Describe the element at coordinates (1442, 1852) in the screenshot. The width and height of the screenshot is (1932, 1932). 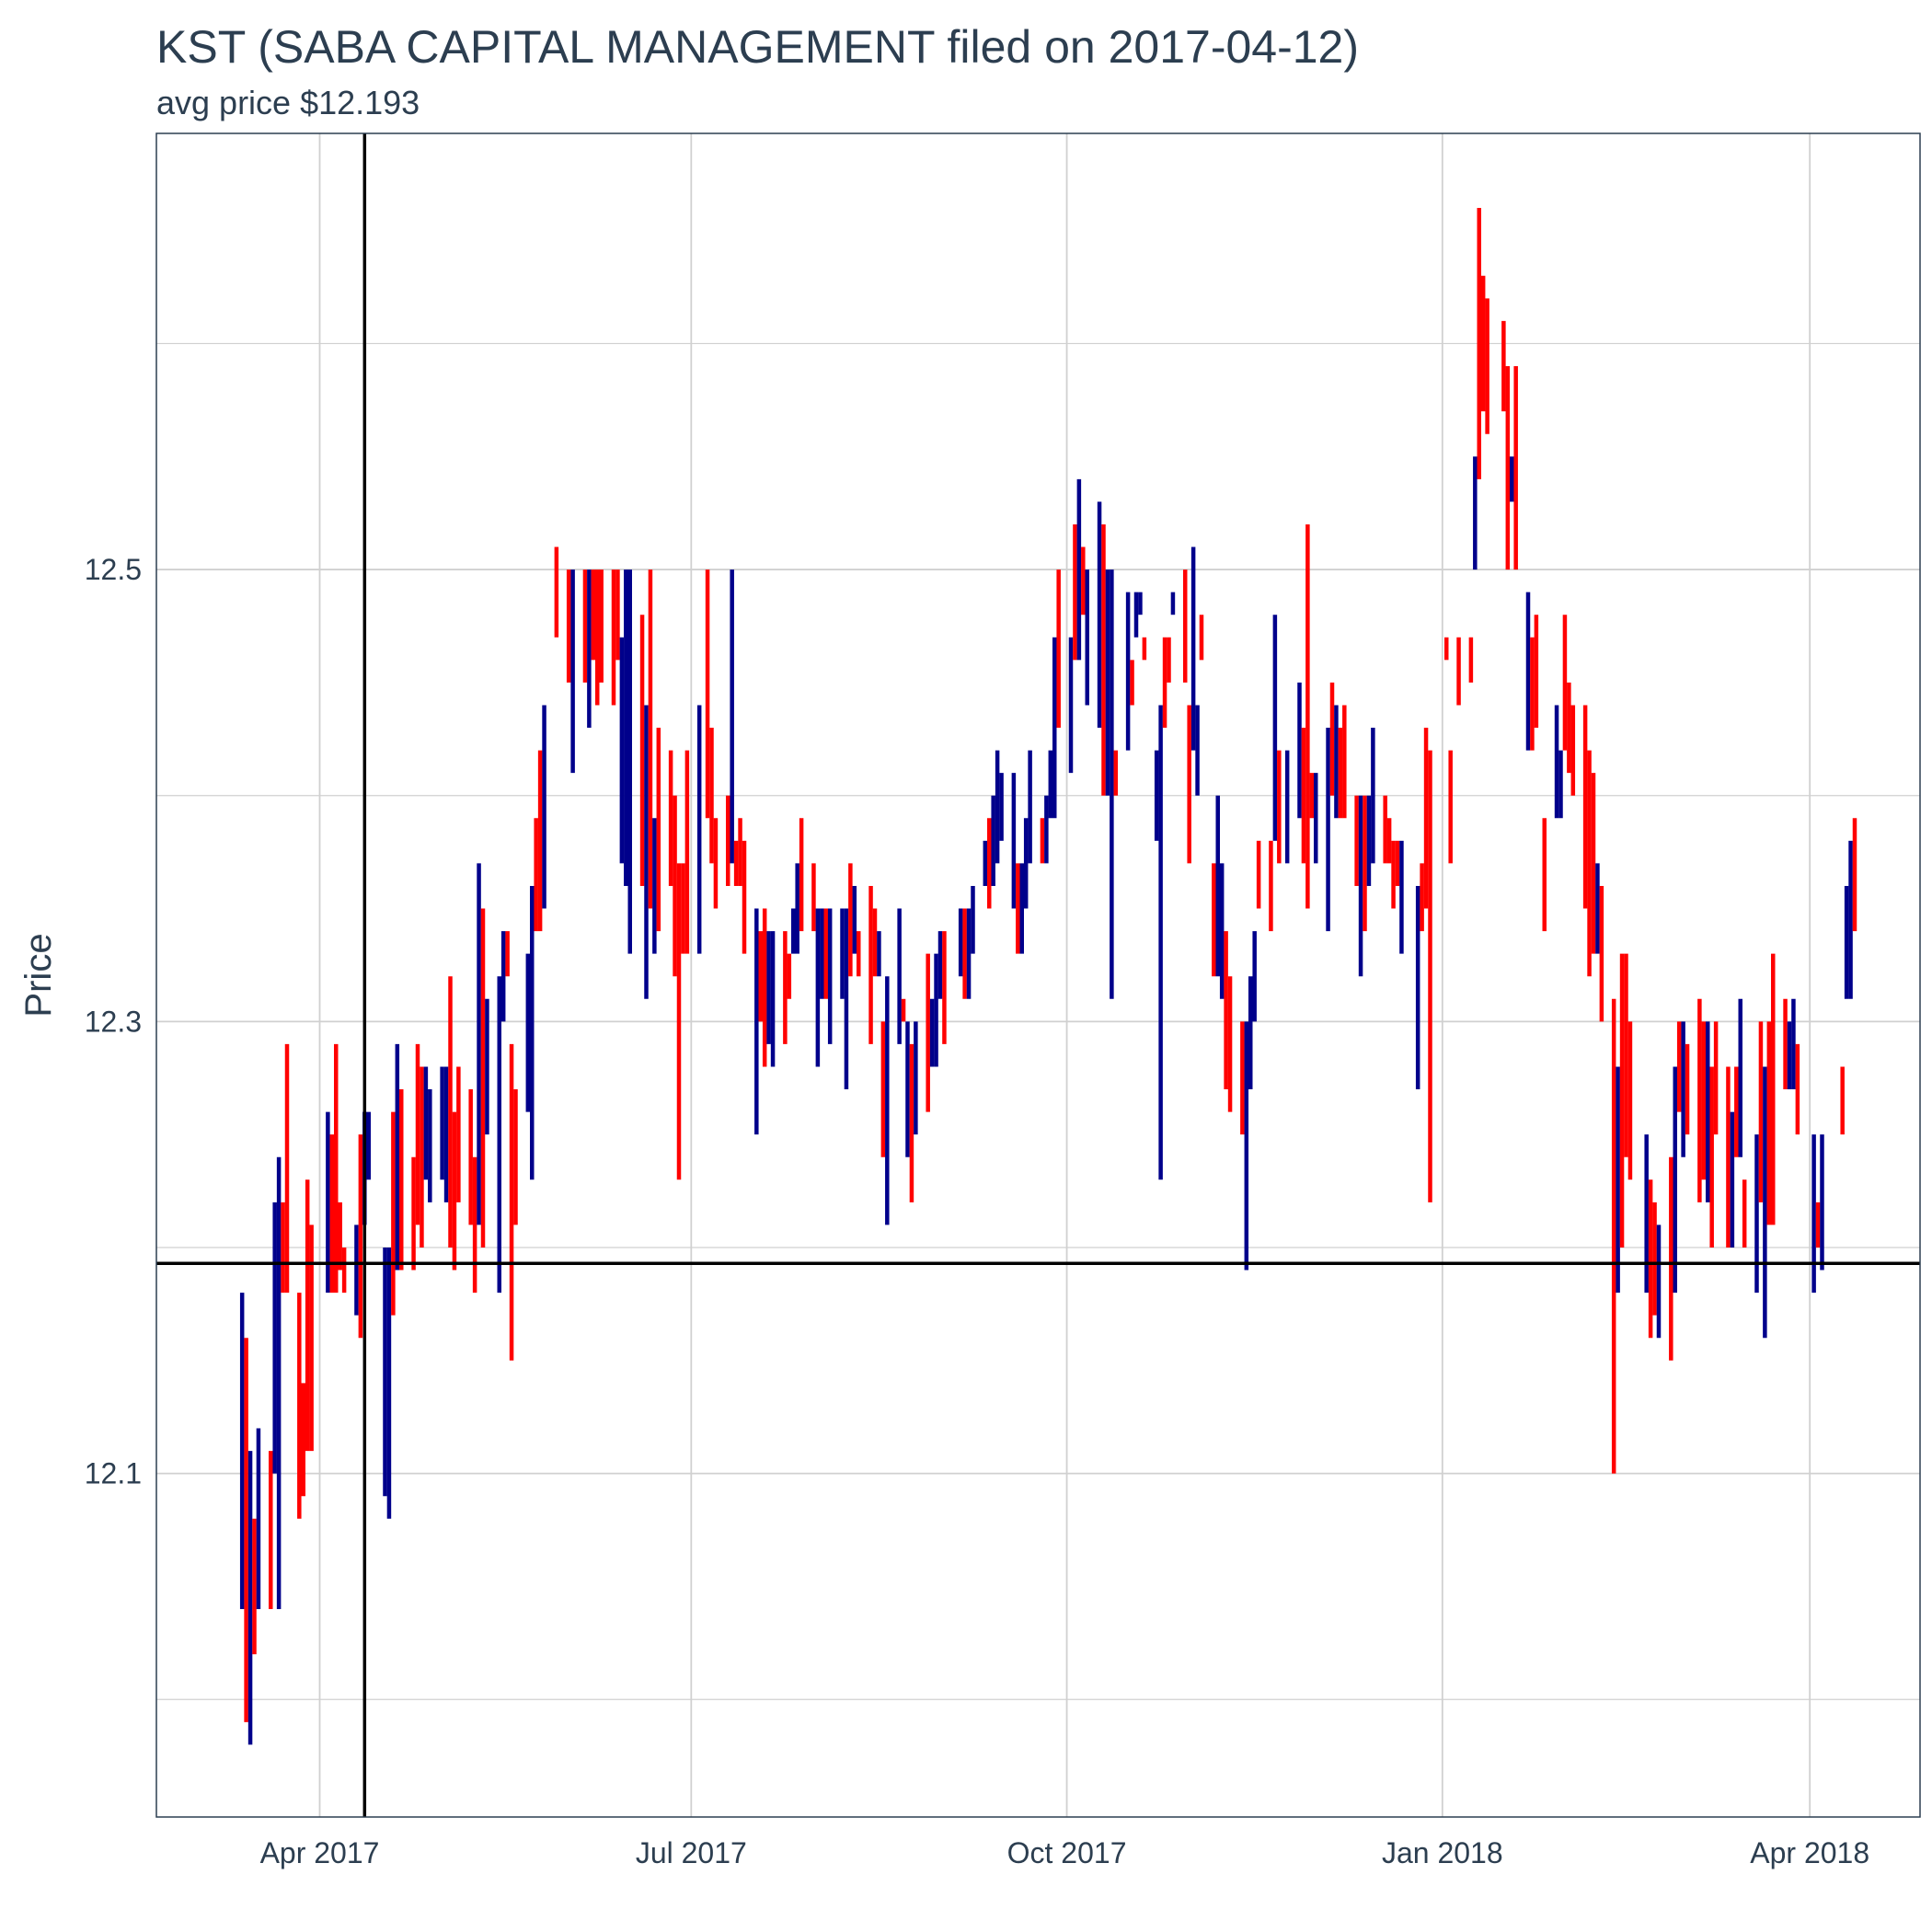
I see `x-tick-label: Jan 2018` at that location.